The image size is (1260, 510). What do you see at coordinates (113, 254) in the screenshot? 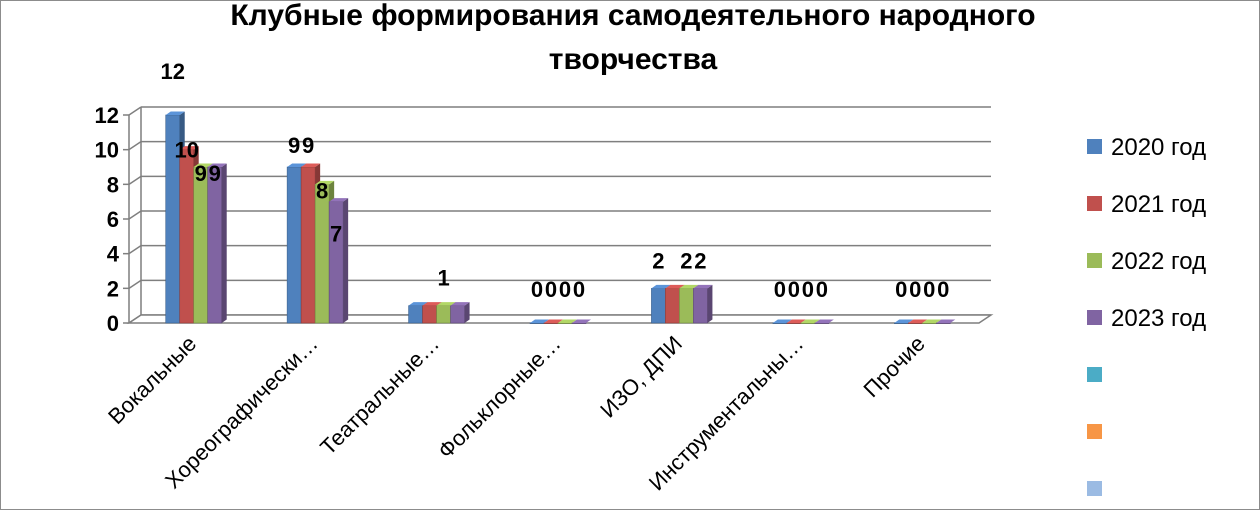
I see `y-tick-label: 4` at bounding box center [113, 254].